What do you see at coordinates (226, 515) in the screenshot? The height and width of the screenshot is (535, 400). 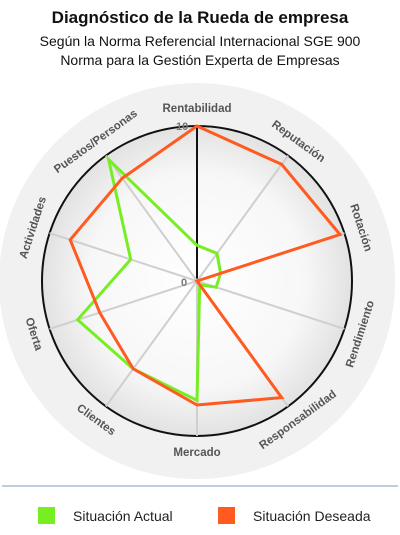 I see `legend-swatch-deseada` at bounding box center [226, 515].